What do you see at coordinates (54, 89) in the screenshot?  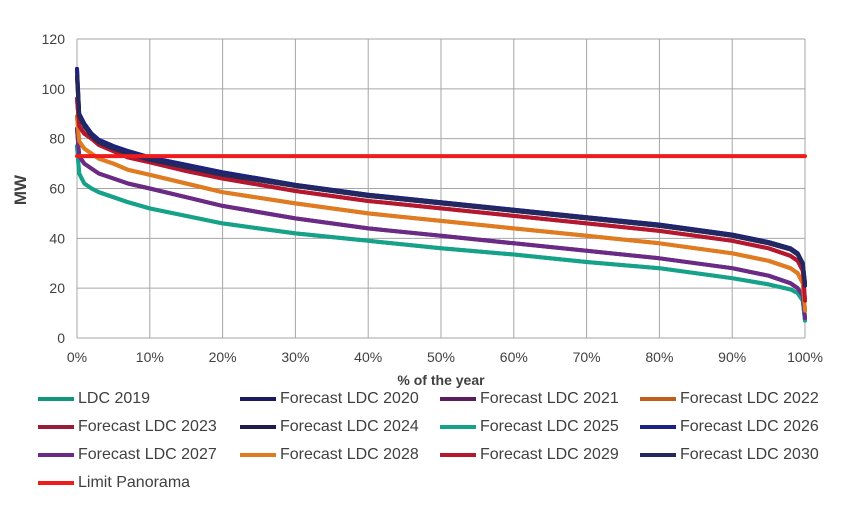 I see `y-tick-label: 100` at bounding box center [54, 89].